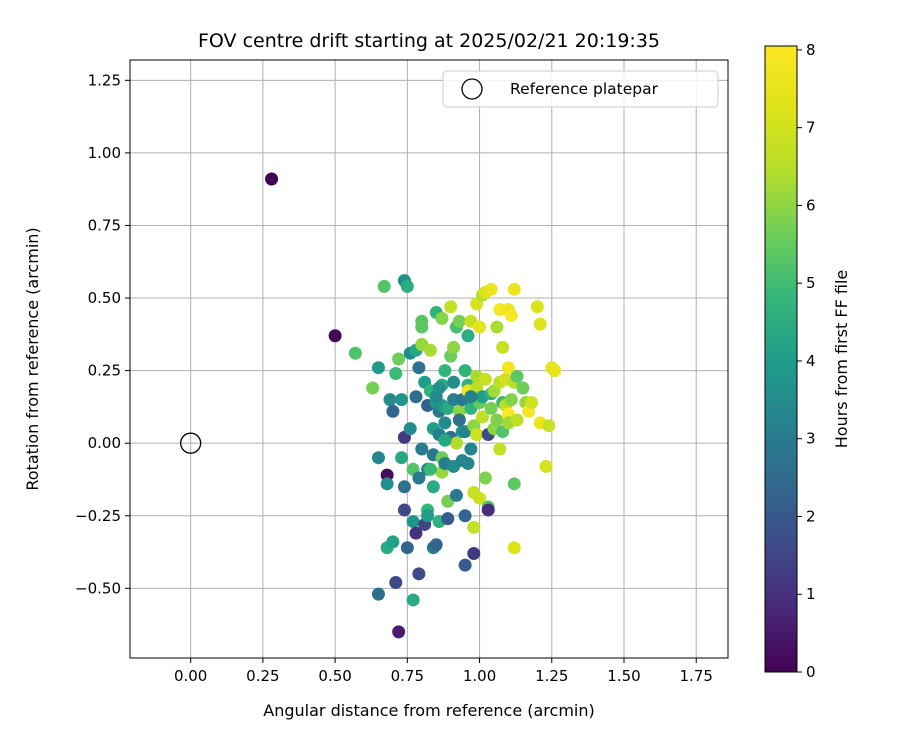  Describe the element at coordinates (811, 205) in the screenshot. I see `colorbar-tick-label: 6` at that location.